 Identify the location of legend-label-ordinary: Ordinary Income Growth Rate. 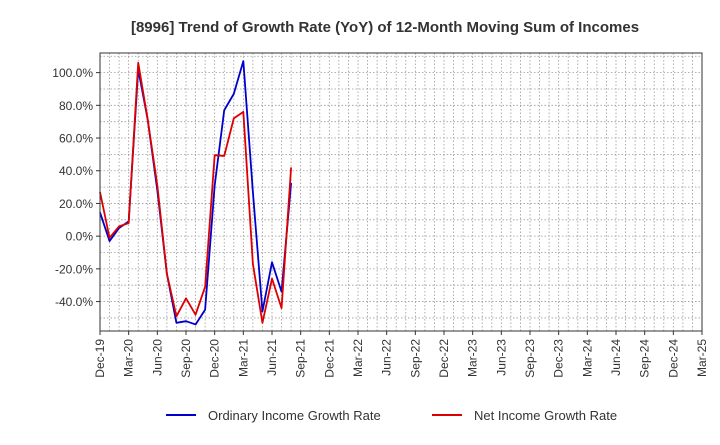
(294, 415).